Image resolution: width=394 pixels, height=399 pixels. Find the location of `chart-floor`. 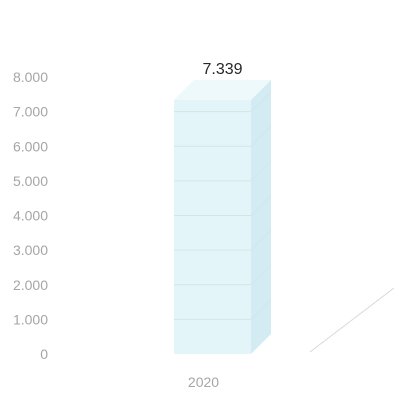

chart-floor is located at coordinates (351, 320).